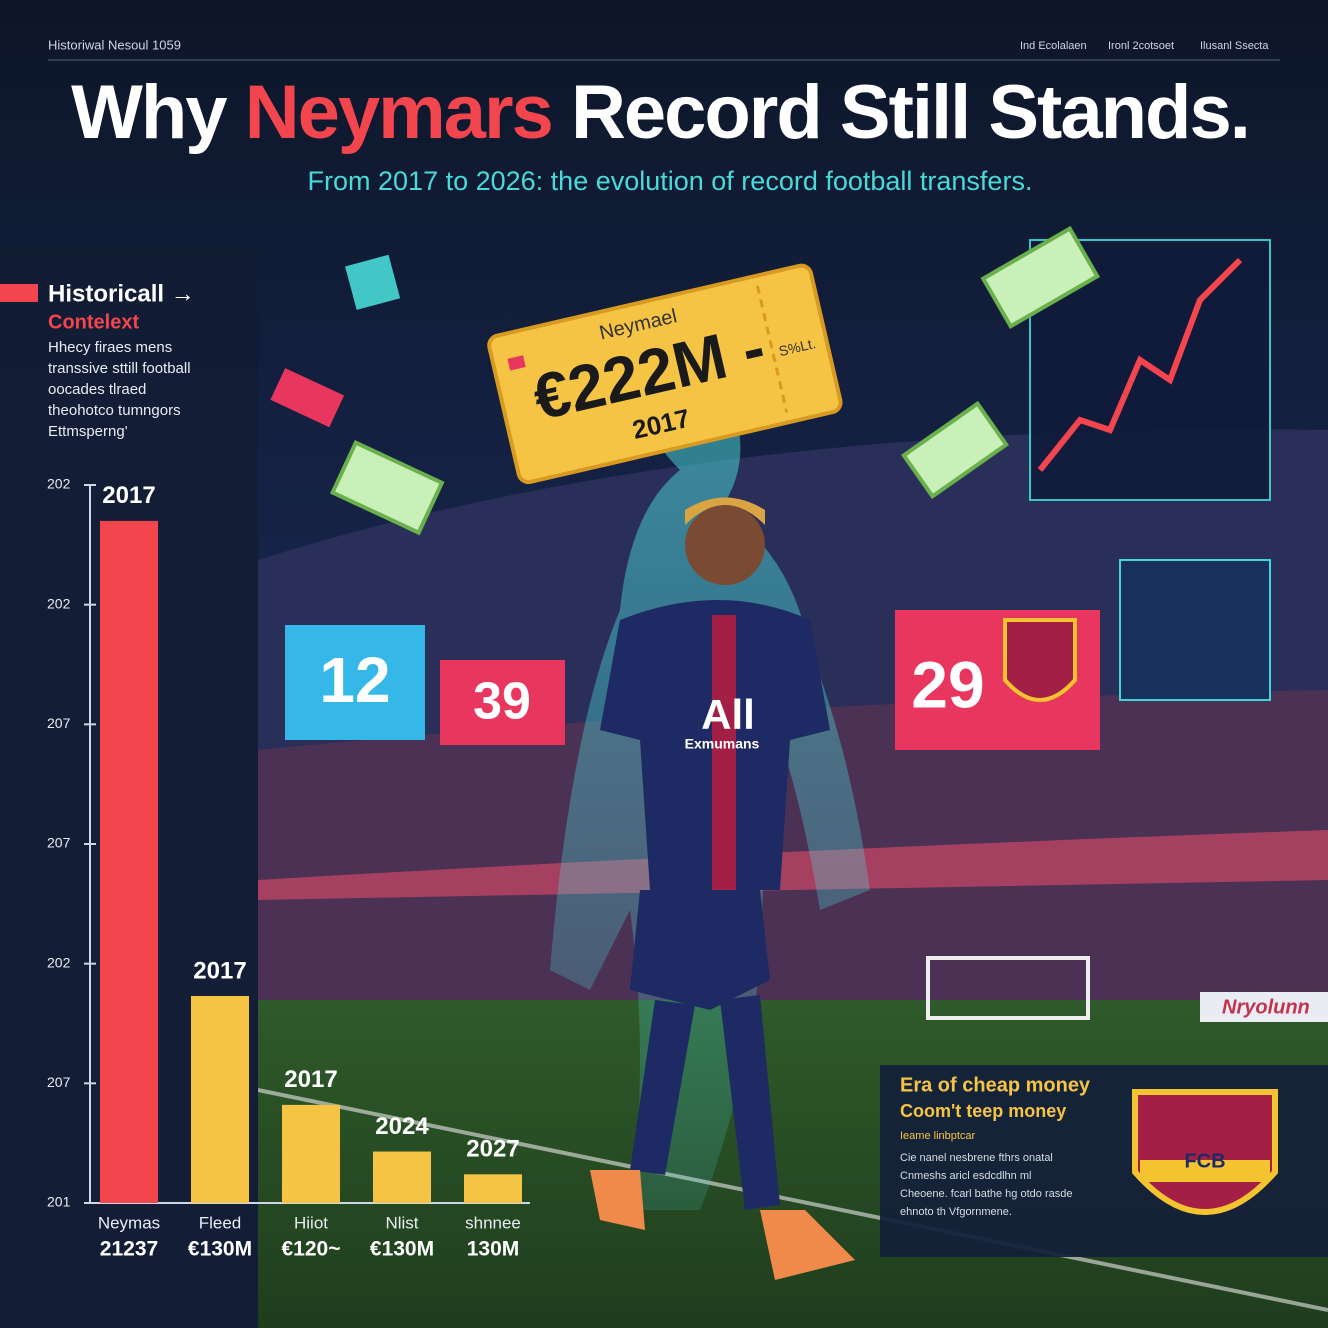  What do you see at coordinates (728, 714) in the screenshot?
I see `shirt-sponsor: All` at bounding box center [728, 714].